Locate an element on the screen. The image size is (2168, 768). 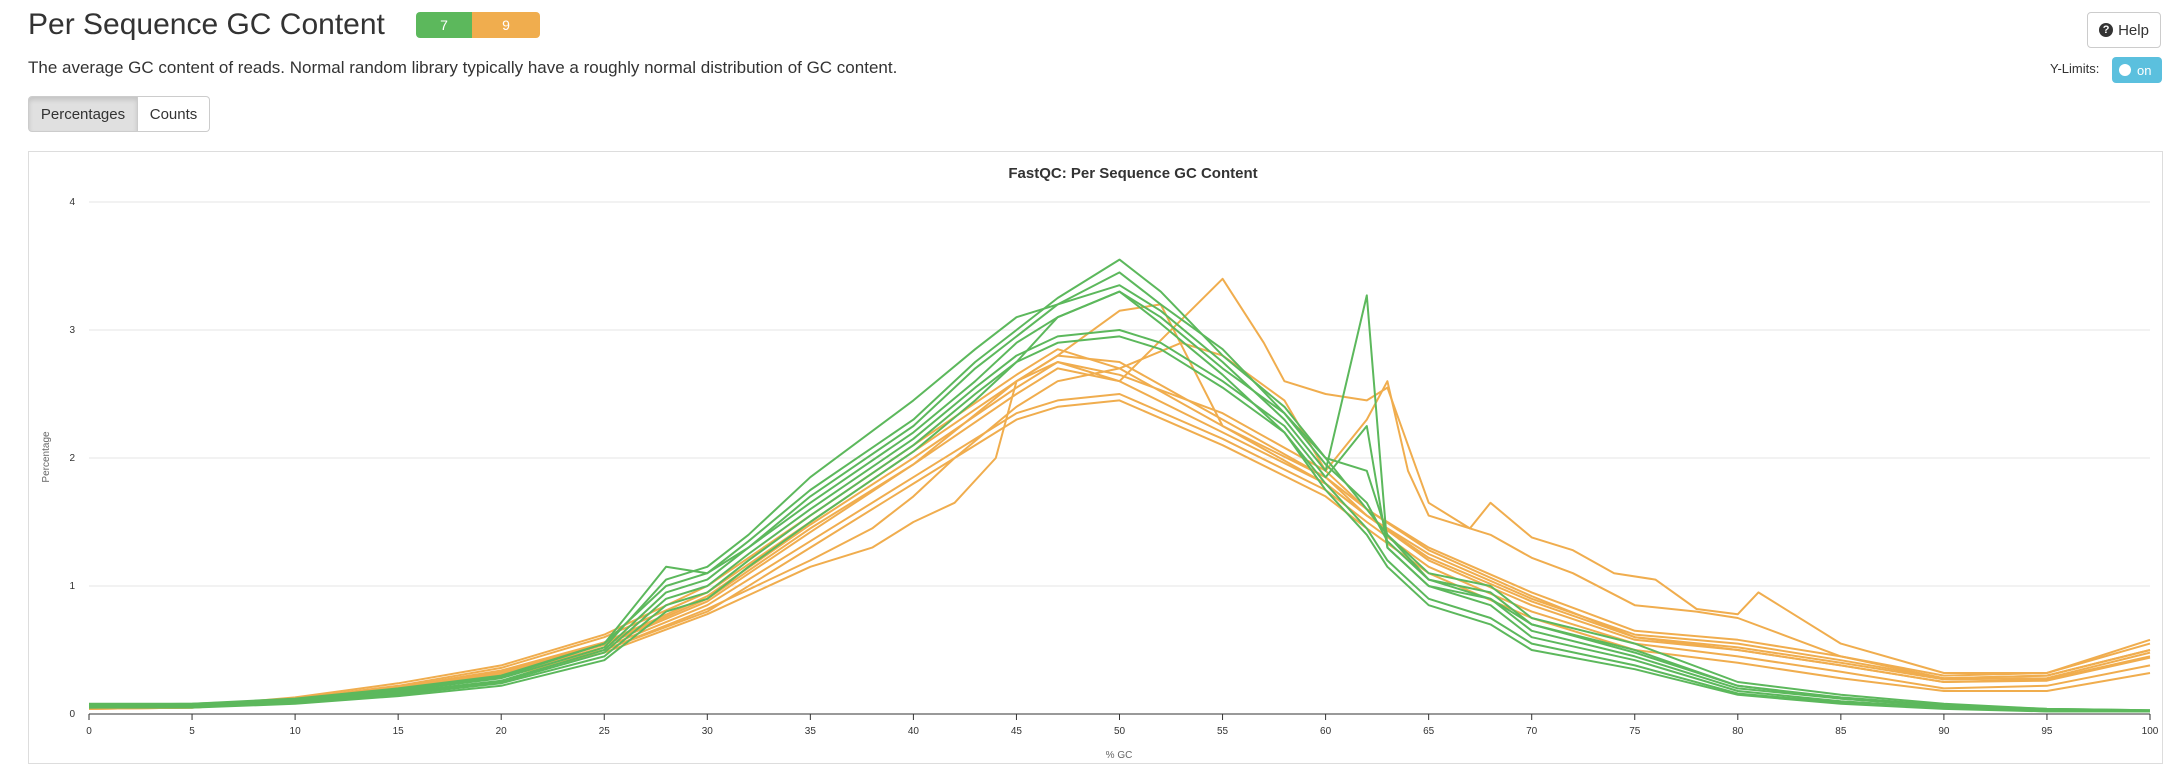
ylimits-toggle: on is located at coordinates (2137, 70).